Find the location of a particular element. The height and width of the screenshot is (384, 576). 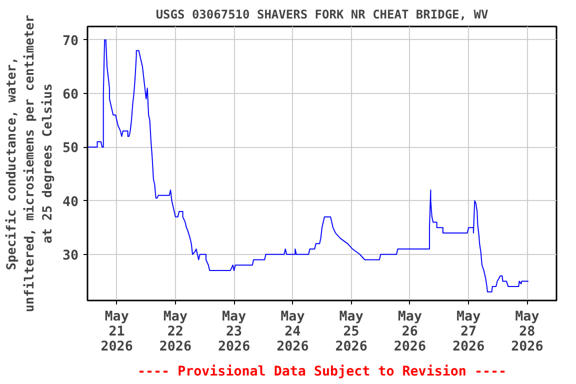

y-tick-label: 30 is located at coordinates (70, 256).